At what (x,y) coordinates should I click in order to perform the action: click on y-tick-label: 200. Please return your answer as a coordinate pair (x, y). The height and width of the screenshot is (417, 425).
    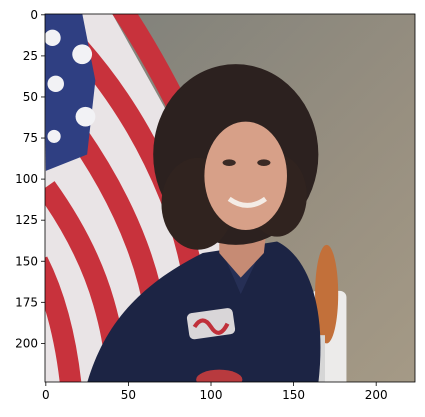
    Looking at the image, I should click on (26, 343).